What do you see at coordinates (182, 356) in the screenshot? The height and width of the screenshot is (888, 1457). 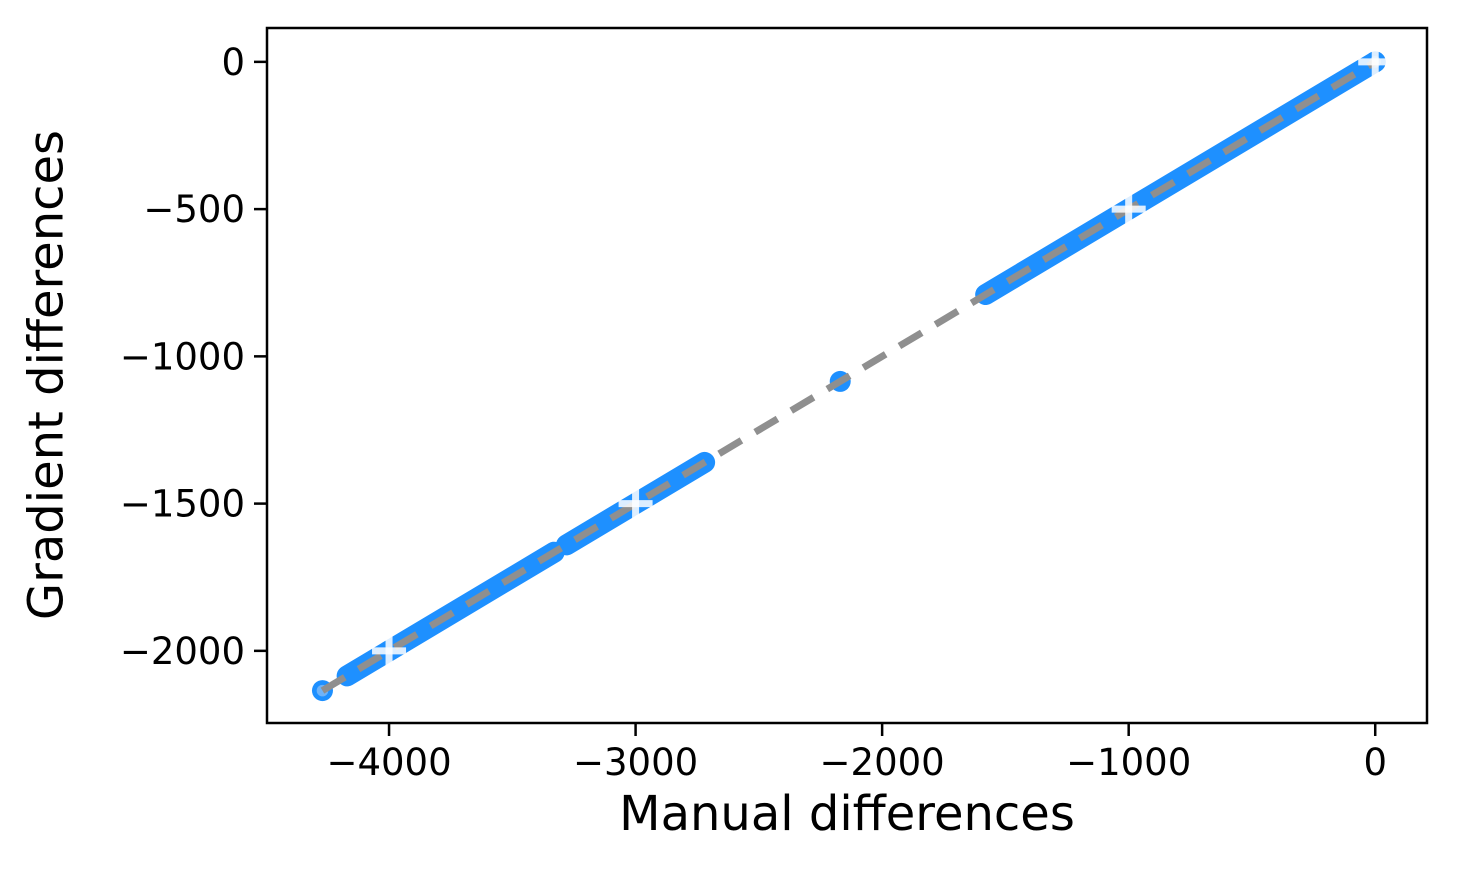 I see `y-tick-label: −1000` at bounding box center [182, 356].